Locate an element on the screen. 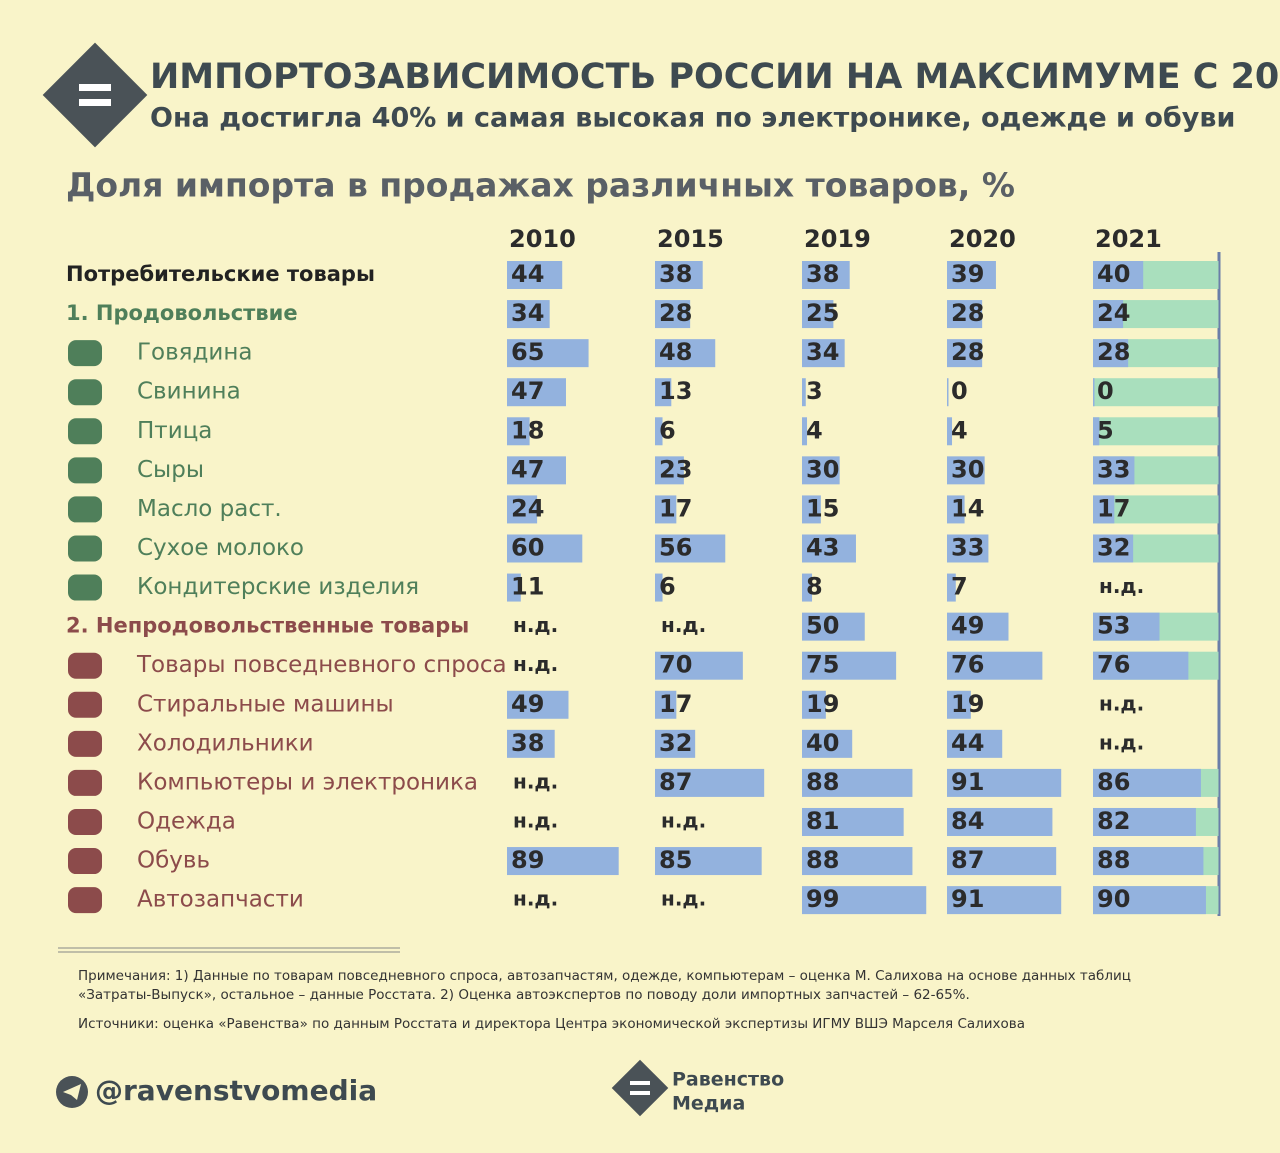 The height and width of the screenshot is (1153, 1280). logo-text: Равенство is located at coordinates (728, 1080).